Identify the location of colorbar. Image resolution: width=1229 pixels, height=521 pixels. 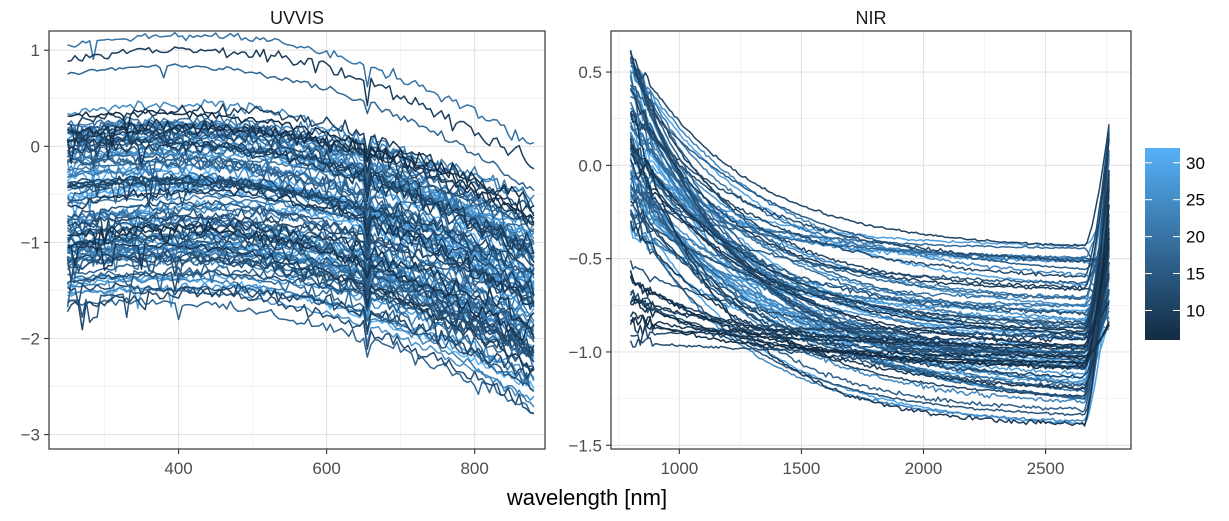
(1162, 244).